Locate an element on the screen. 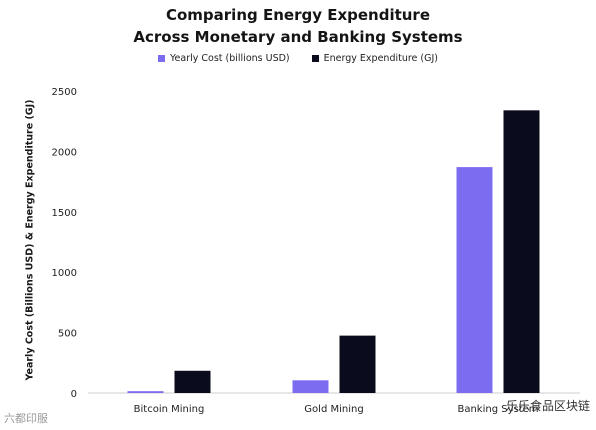 Image resolution: width=596 pixels, height=430 pixels. watermark-right: 乐乐食品区块链 is located at coordinates (547, 406).